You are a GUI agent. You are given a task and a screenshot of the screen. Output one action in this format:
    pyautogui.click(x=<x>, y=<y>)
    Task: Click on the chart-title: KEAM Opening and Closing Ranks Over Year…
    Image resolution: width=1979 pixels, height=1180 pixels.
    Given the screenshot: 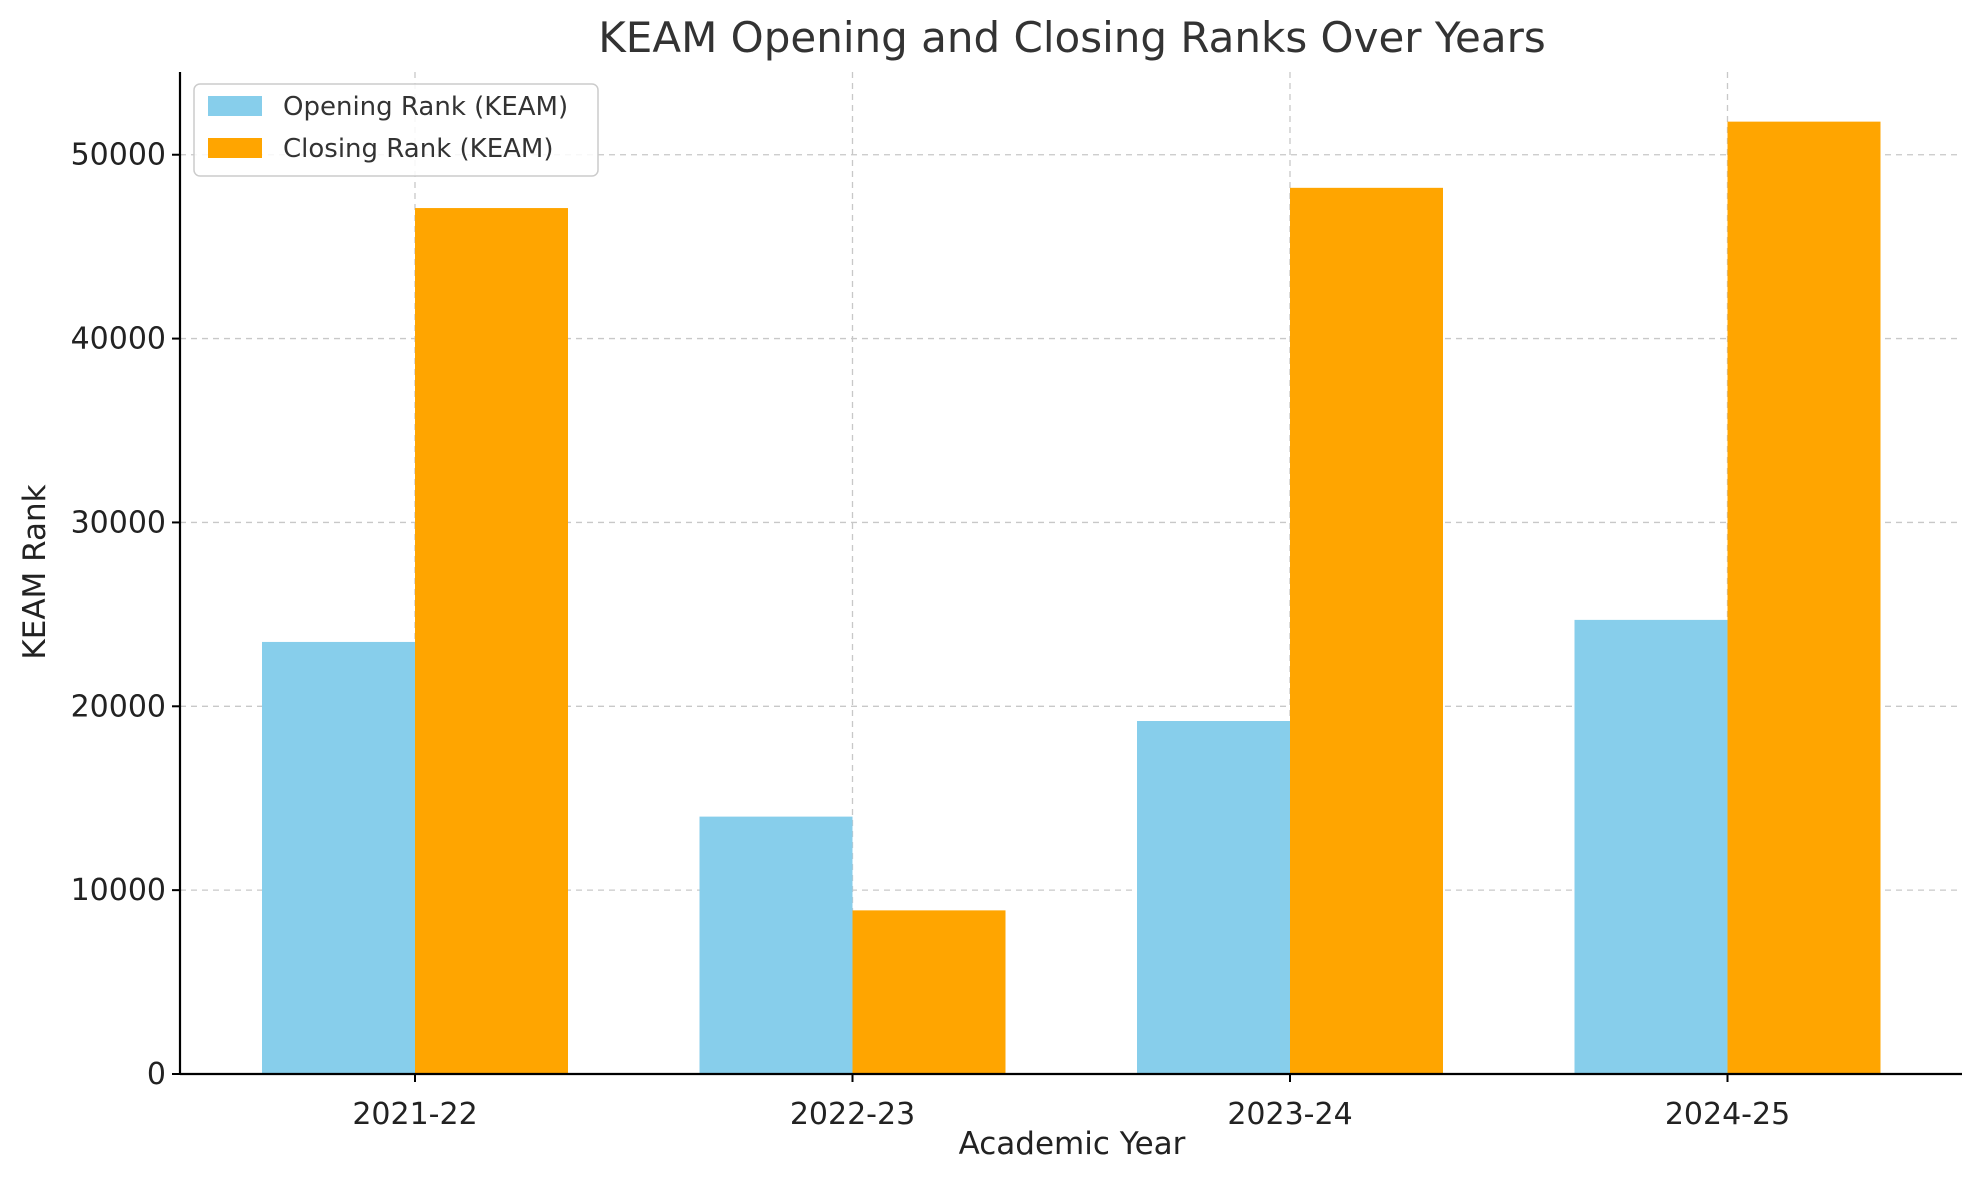 What is the action you would take?
    pyautogui.click(x=1071, y=37)
    